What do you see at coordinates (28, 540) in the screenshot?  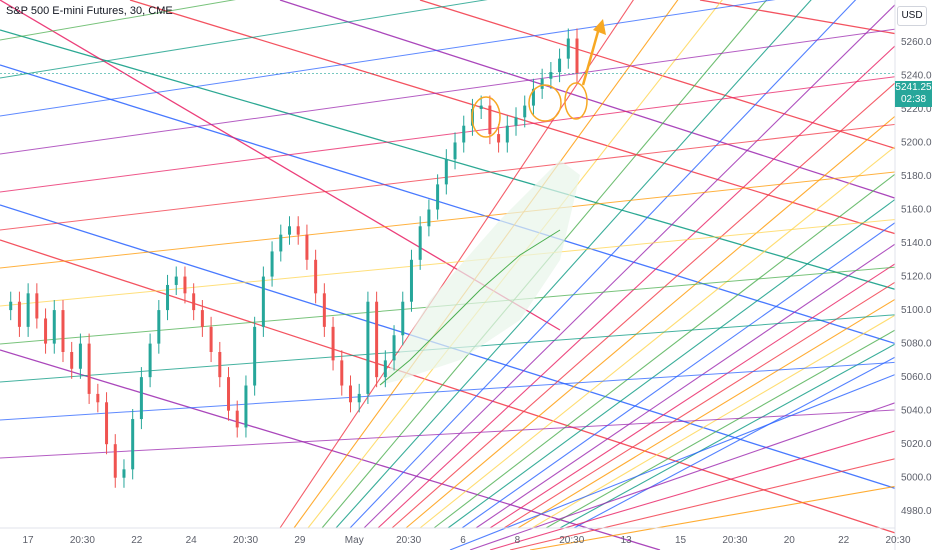 I see `time-tick-label: 17` at bounding box center [28, 540].